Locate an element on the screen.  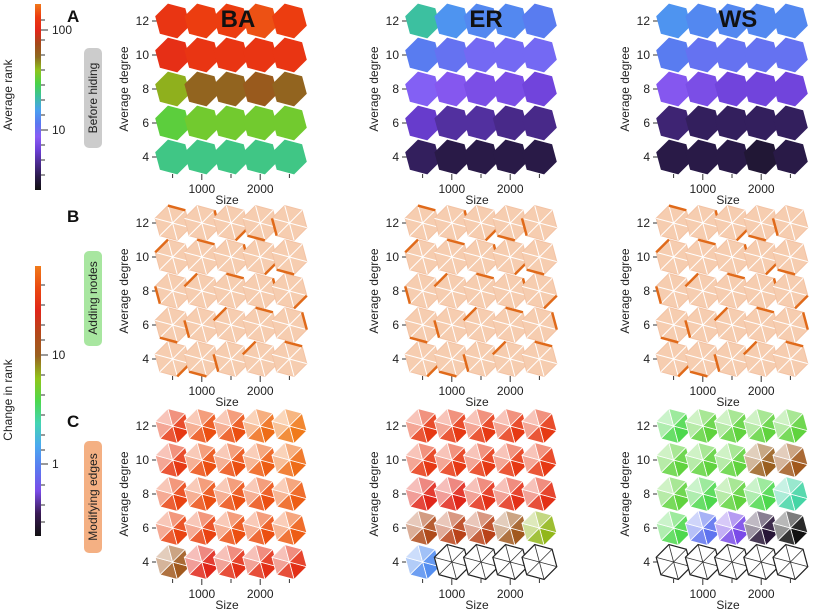
y-tick-label: 10 is located at coordinates (143, 55).